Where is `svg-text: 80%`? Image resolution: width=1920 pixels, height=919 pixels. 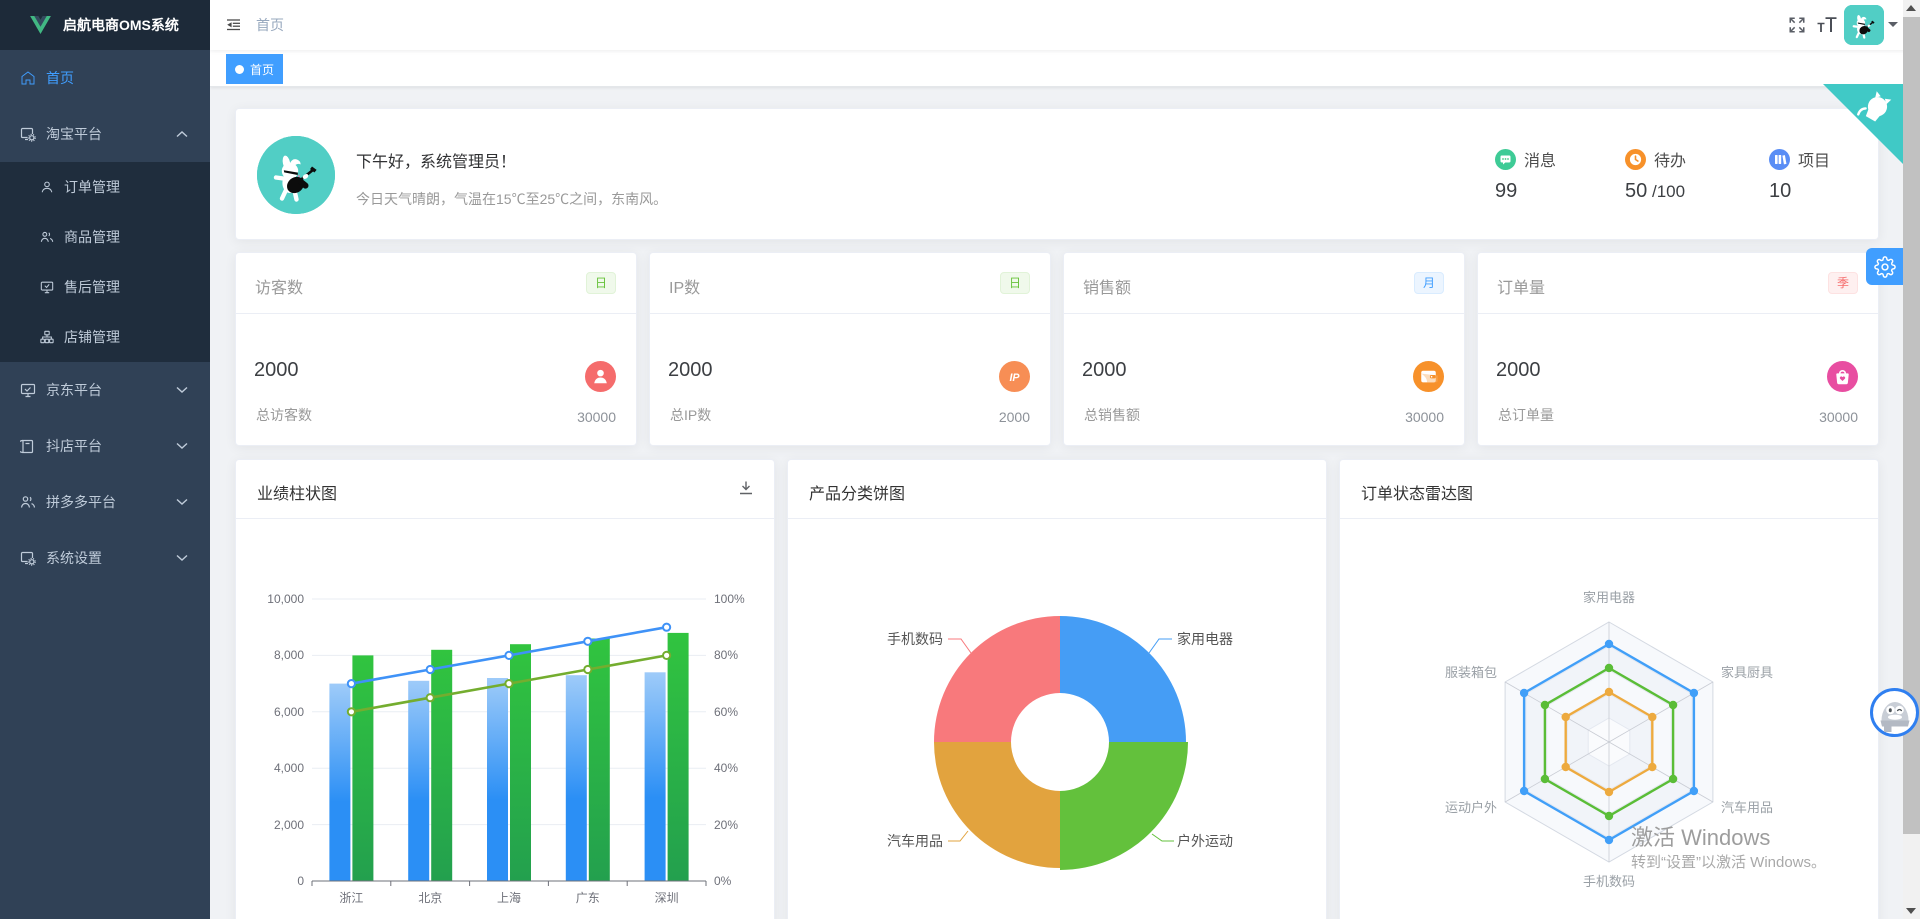 svg-text: 80% is located at coordinates (726, 655).